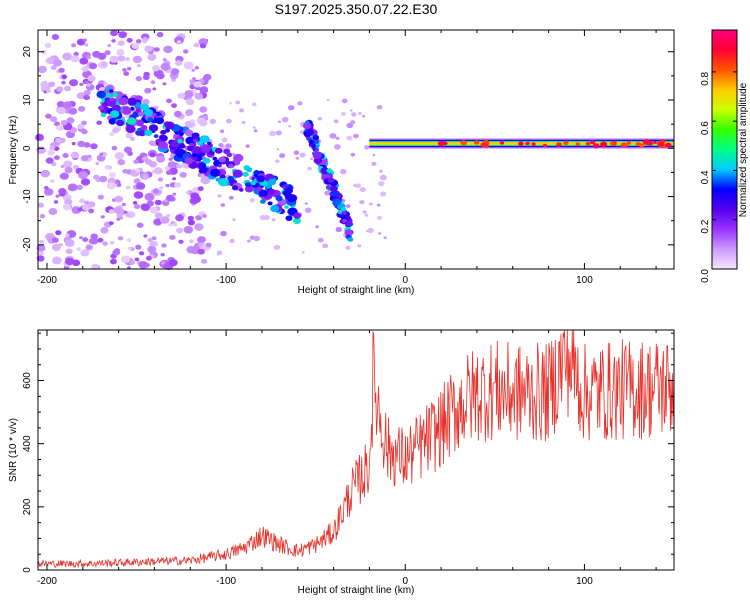  I want to click on snr-xlabel: Height of straight line (km), so click(356, 590).